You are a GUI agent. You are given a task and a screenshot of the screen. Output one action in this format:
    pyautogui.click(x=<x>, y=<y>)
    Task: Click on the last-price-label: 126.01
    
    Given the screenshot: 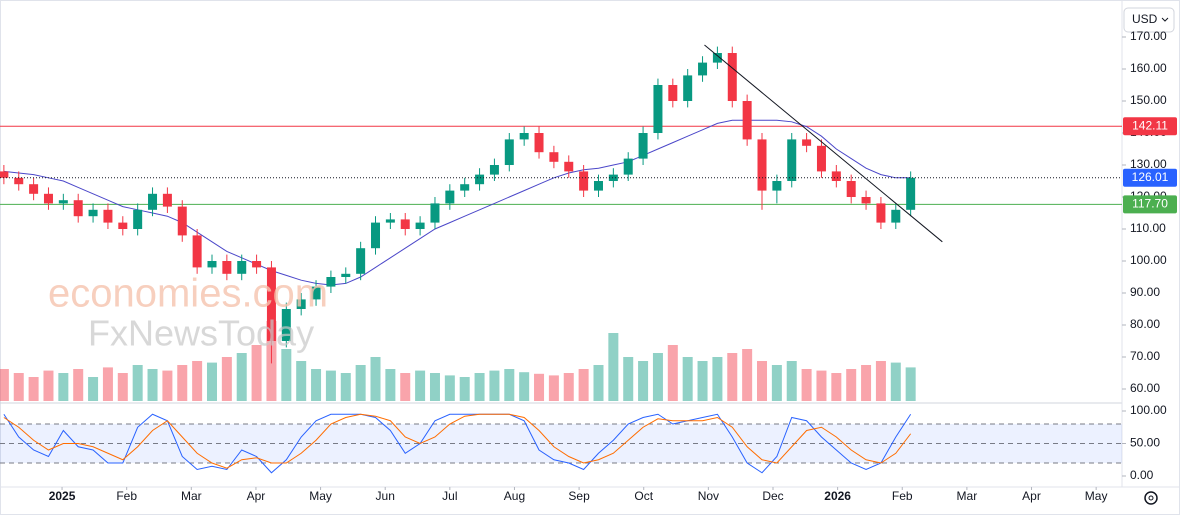 What is the action you would take?
    pyautogui.click(x=1150, y=177)
    